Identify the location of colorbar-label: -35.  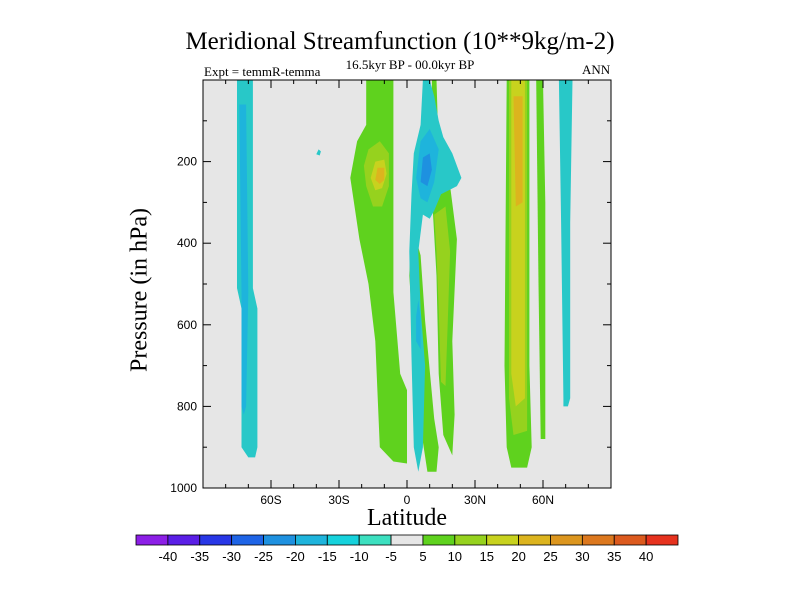
(199, 556).